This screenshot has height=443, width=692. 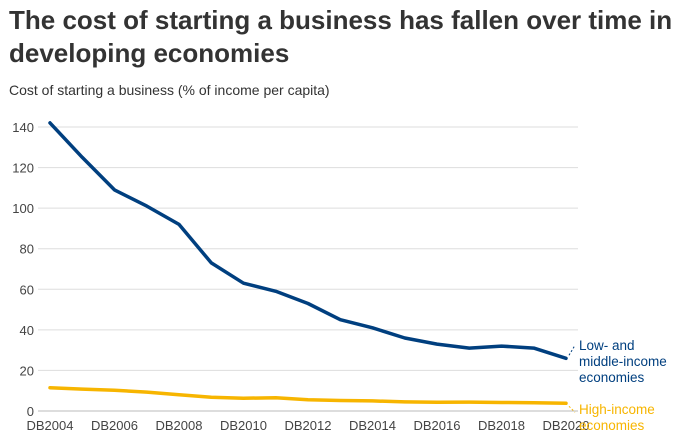 What do you see at coordinates (607, 345) in the screenshot?
I see `series-label: Low- and` at bounding box center [607, 345].